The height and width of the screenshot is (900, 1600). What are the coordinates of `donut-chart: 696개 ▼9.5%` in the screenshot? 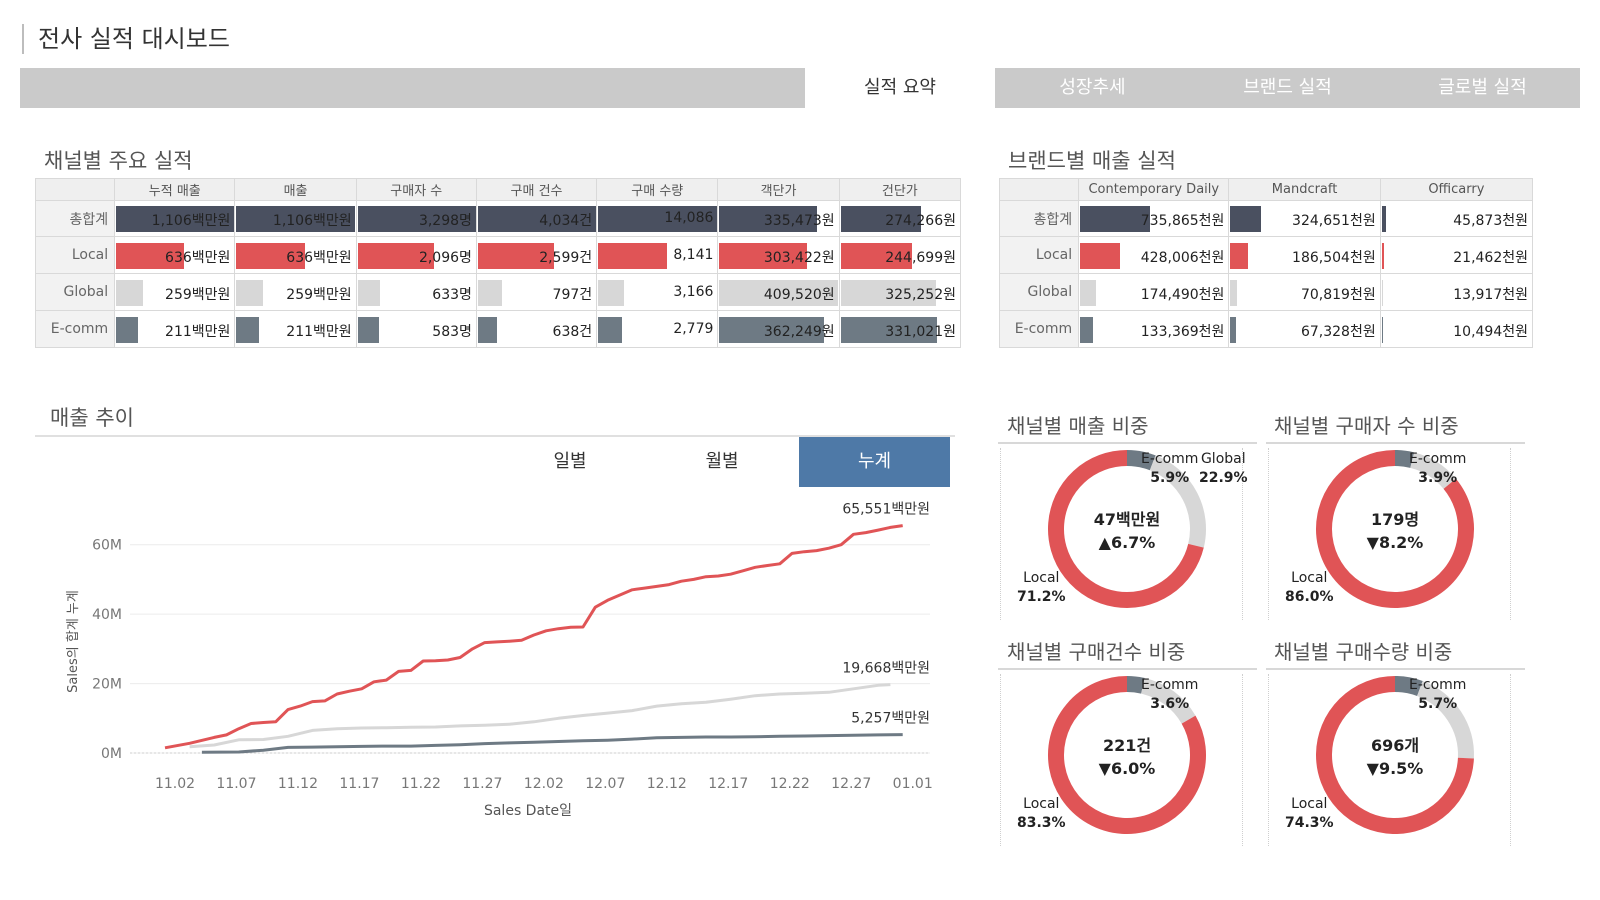 It's located at (1395, 755).